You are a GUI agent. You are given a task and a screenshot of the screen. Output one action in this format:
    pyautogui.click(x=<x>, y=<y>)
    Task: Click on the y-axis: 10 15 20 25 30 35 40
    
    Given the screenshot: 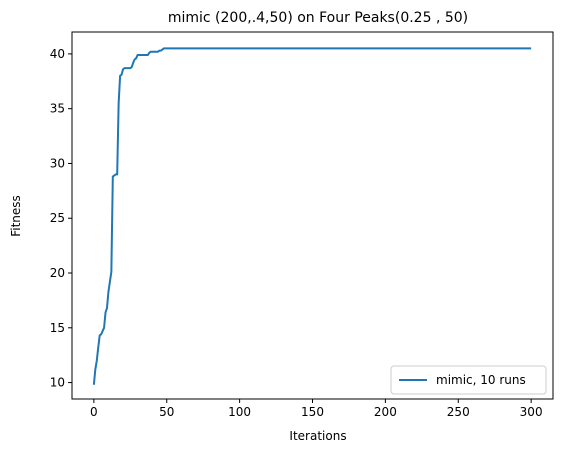 What is the action you would take?
    pyautogui.click(x=61, y=218)
    